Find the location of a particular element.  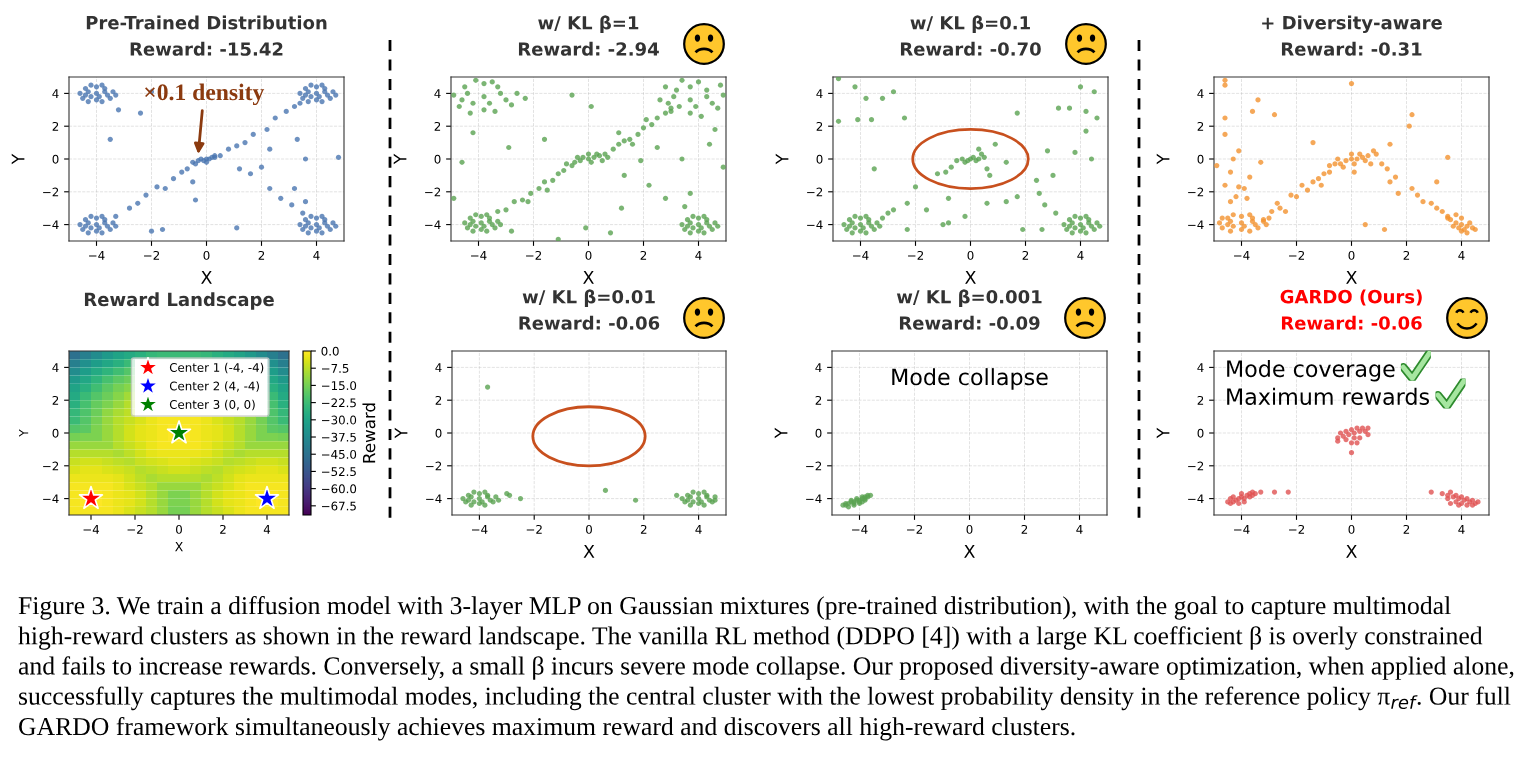

annotation: Maximum rewards is located at coordinates (1328, 396).